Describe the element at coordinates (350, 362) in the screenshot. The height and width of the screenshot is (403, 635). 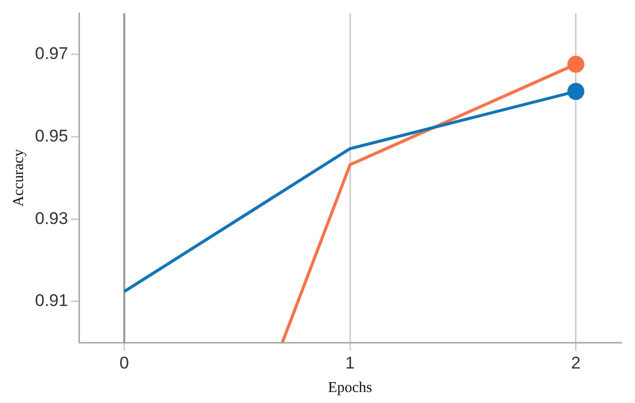
I see `x-tick-label: 1` at that location.